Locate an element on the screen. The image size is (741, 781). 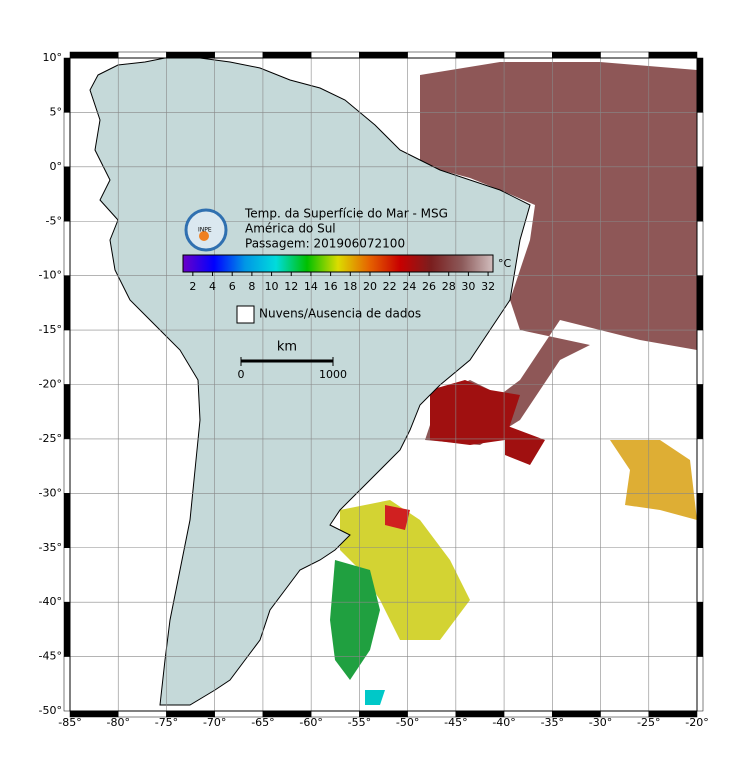
colorbar-tick-label: 26 is located at coordinates (429, 286).